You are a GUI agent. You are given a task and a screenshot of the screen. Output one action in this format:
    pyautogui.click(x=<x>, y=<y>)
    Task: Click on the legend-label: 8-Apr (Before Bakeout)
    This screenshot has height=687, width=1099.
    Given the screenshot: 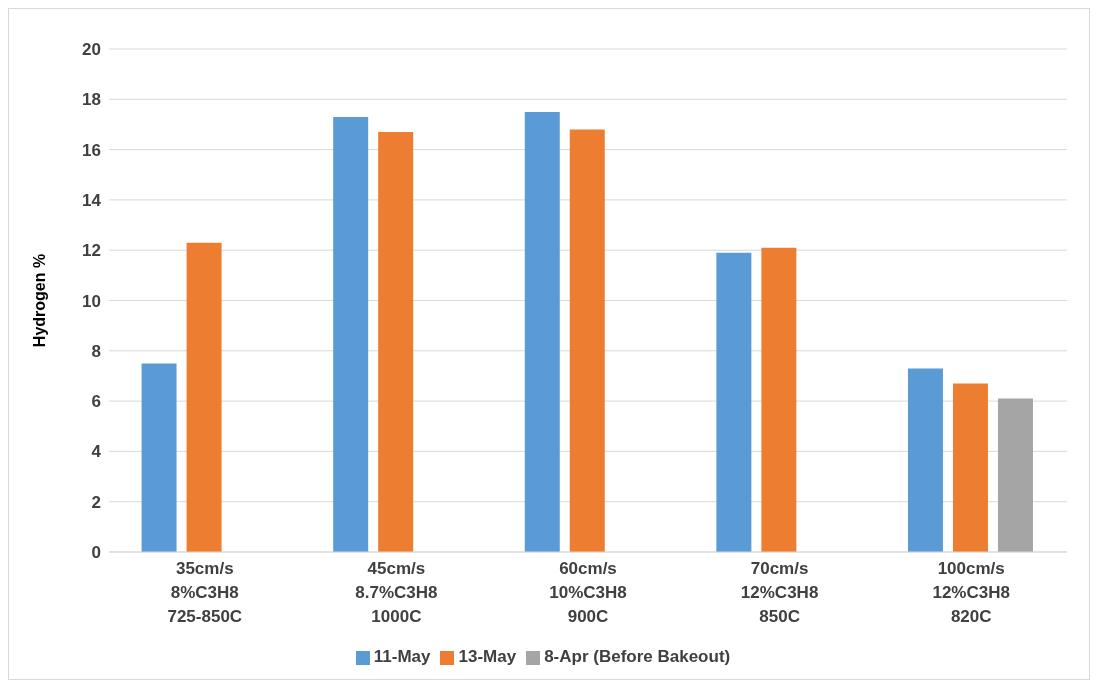 What is the action you would take?
    pyautogui.click(x=637, y=656)
    